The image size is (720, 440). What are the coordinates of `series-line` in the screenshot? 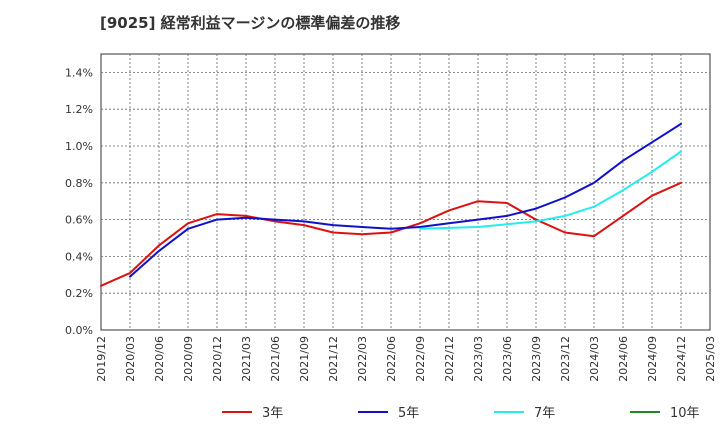 It's located at (550, 190).